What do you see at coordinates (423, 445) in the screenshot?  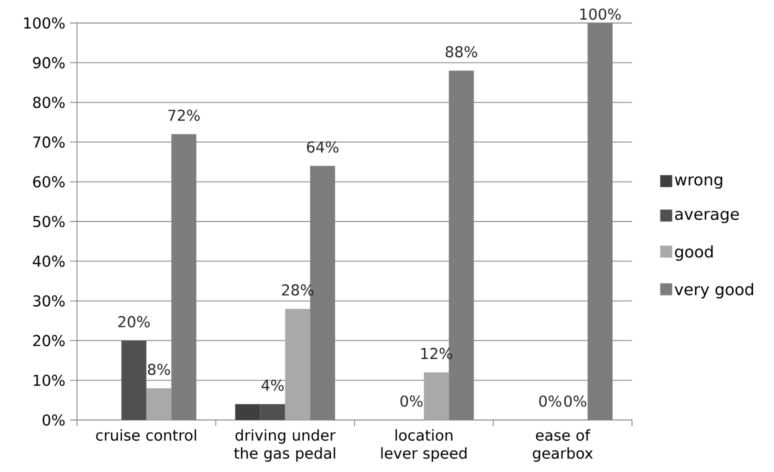 I see `x-tick-label: location lever speed` at bounding box center [423, 445].